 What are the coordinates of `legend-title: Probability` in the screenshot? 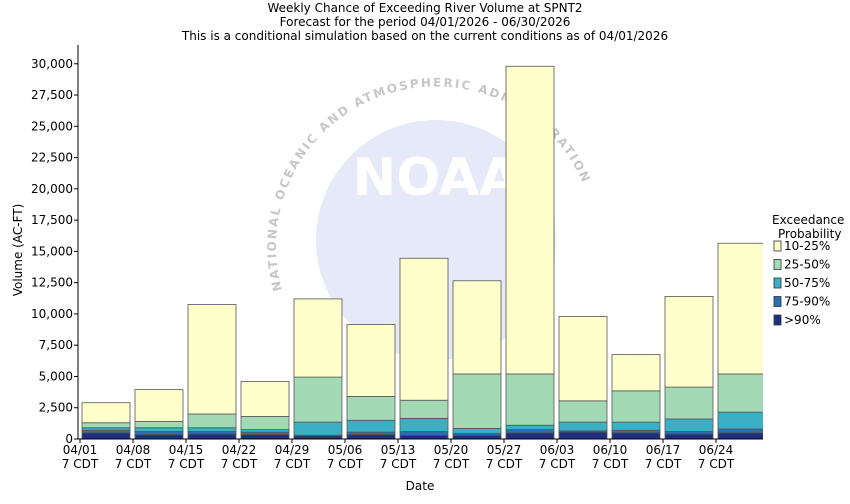 It's located at (809, 234).